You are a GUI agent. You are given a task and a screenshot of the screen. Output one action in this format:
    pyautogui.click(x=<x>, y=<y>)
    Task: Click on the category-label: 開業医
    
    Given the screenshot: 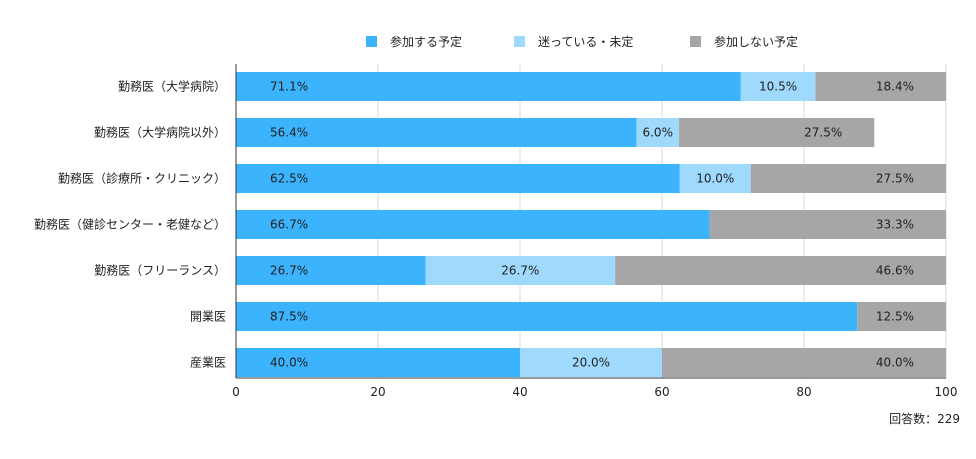 What is the action you would take?
    pyautogui.click(x=208, y=317)
    